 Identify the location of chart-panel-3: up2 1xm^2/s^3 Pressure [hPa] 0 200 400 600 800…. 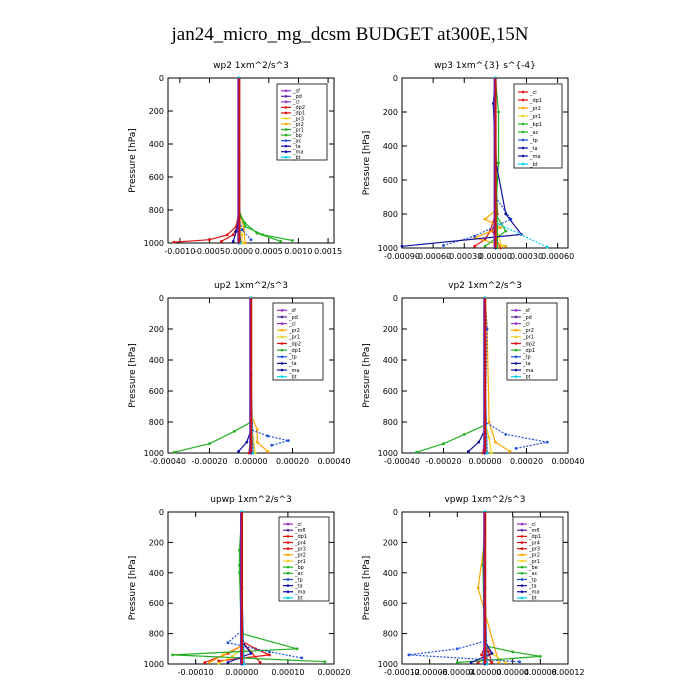
(239, 373).